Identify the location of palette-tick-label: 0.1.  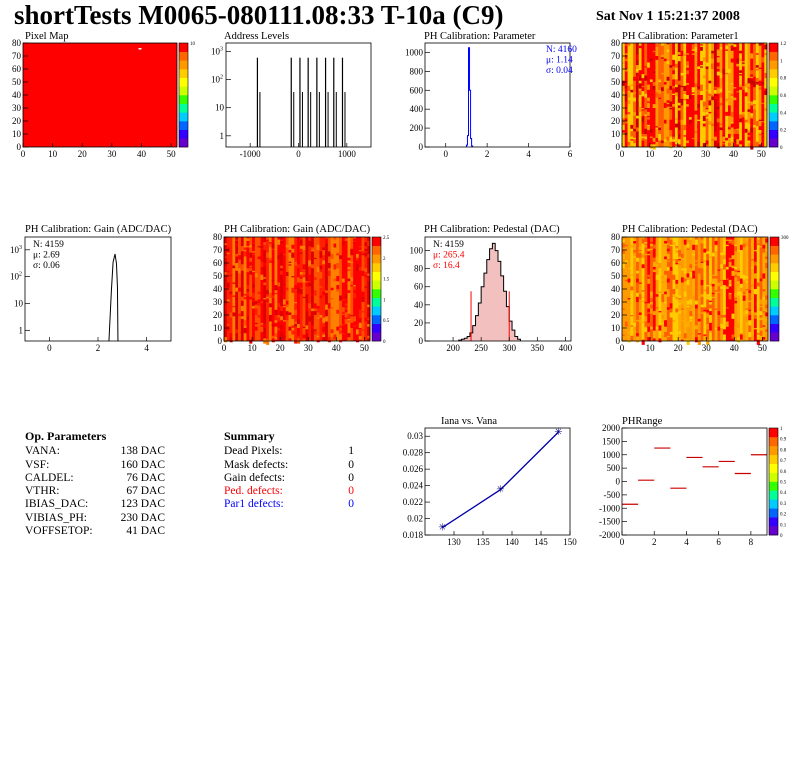
(783, 525).